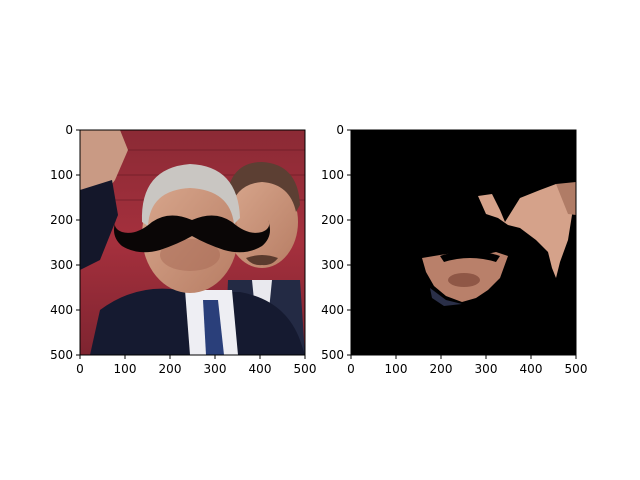  Describe the element at coordinates (215, 369) in the screenshot. I see `left-xtick-label: 300` at that location.